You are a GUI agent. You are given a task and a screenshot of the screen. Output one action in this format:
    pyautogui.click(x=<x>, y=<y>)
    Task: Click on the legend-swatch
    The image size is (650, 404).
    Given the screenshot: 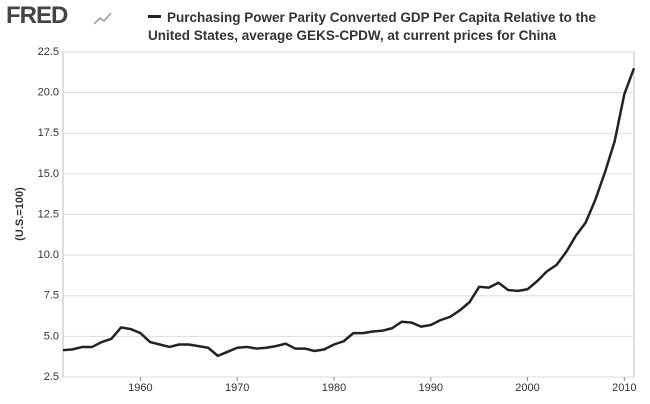 What is the action you would take?
    pyautogui.click(x=154, y=16)
    